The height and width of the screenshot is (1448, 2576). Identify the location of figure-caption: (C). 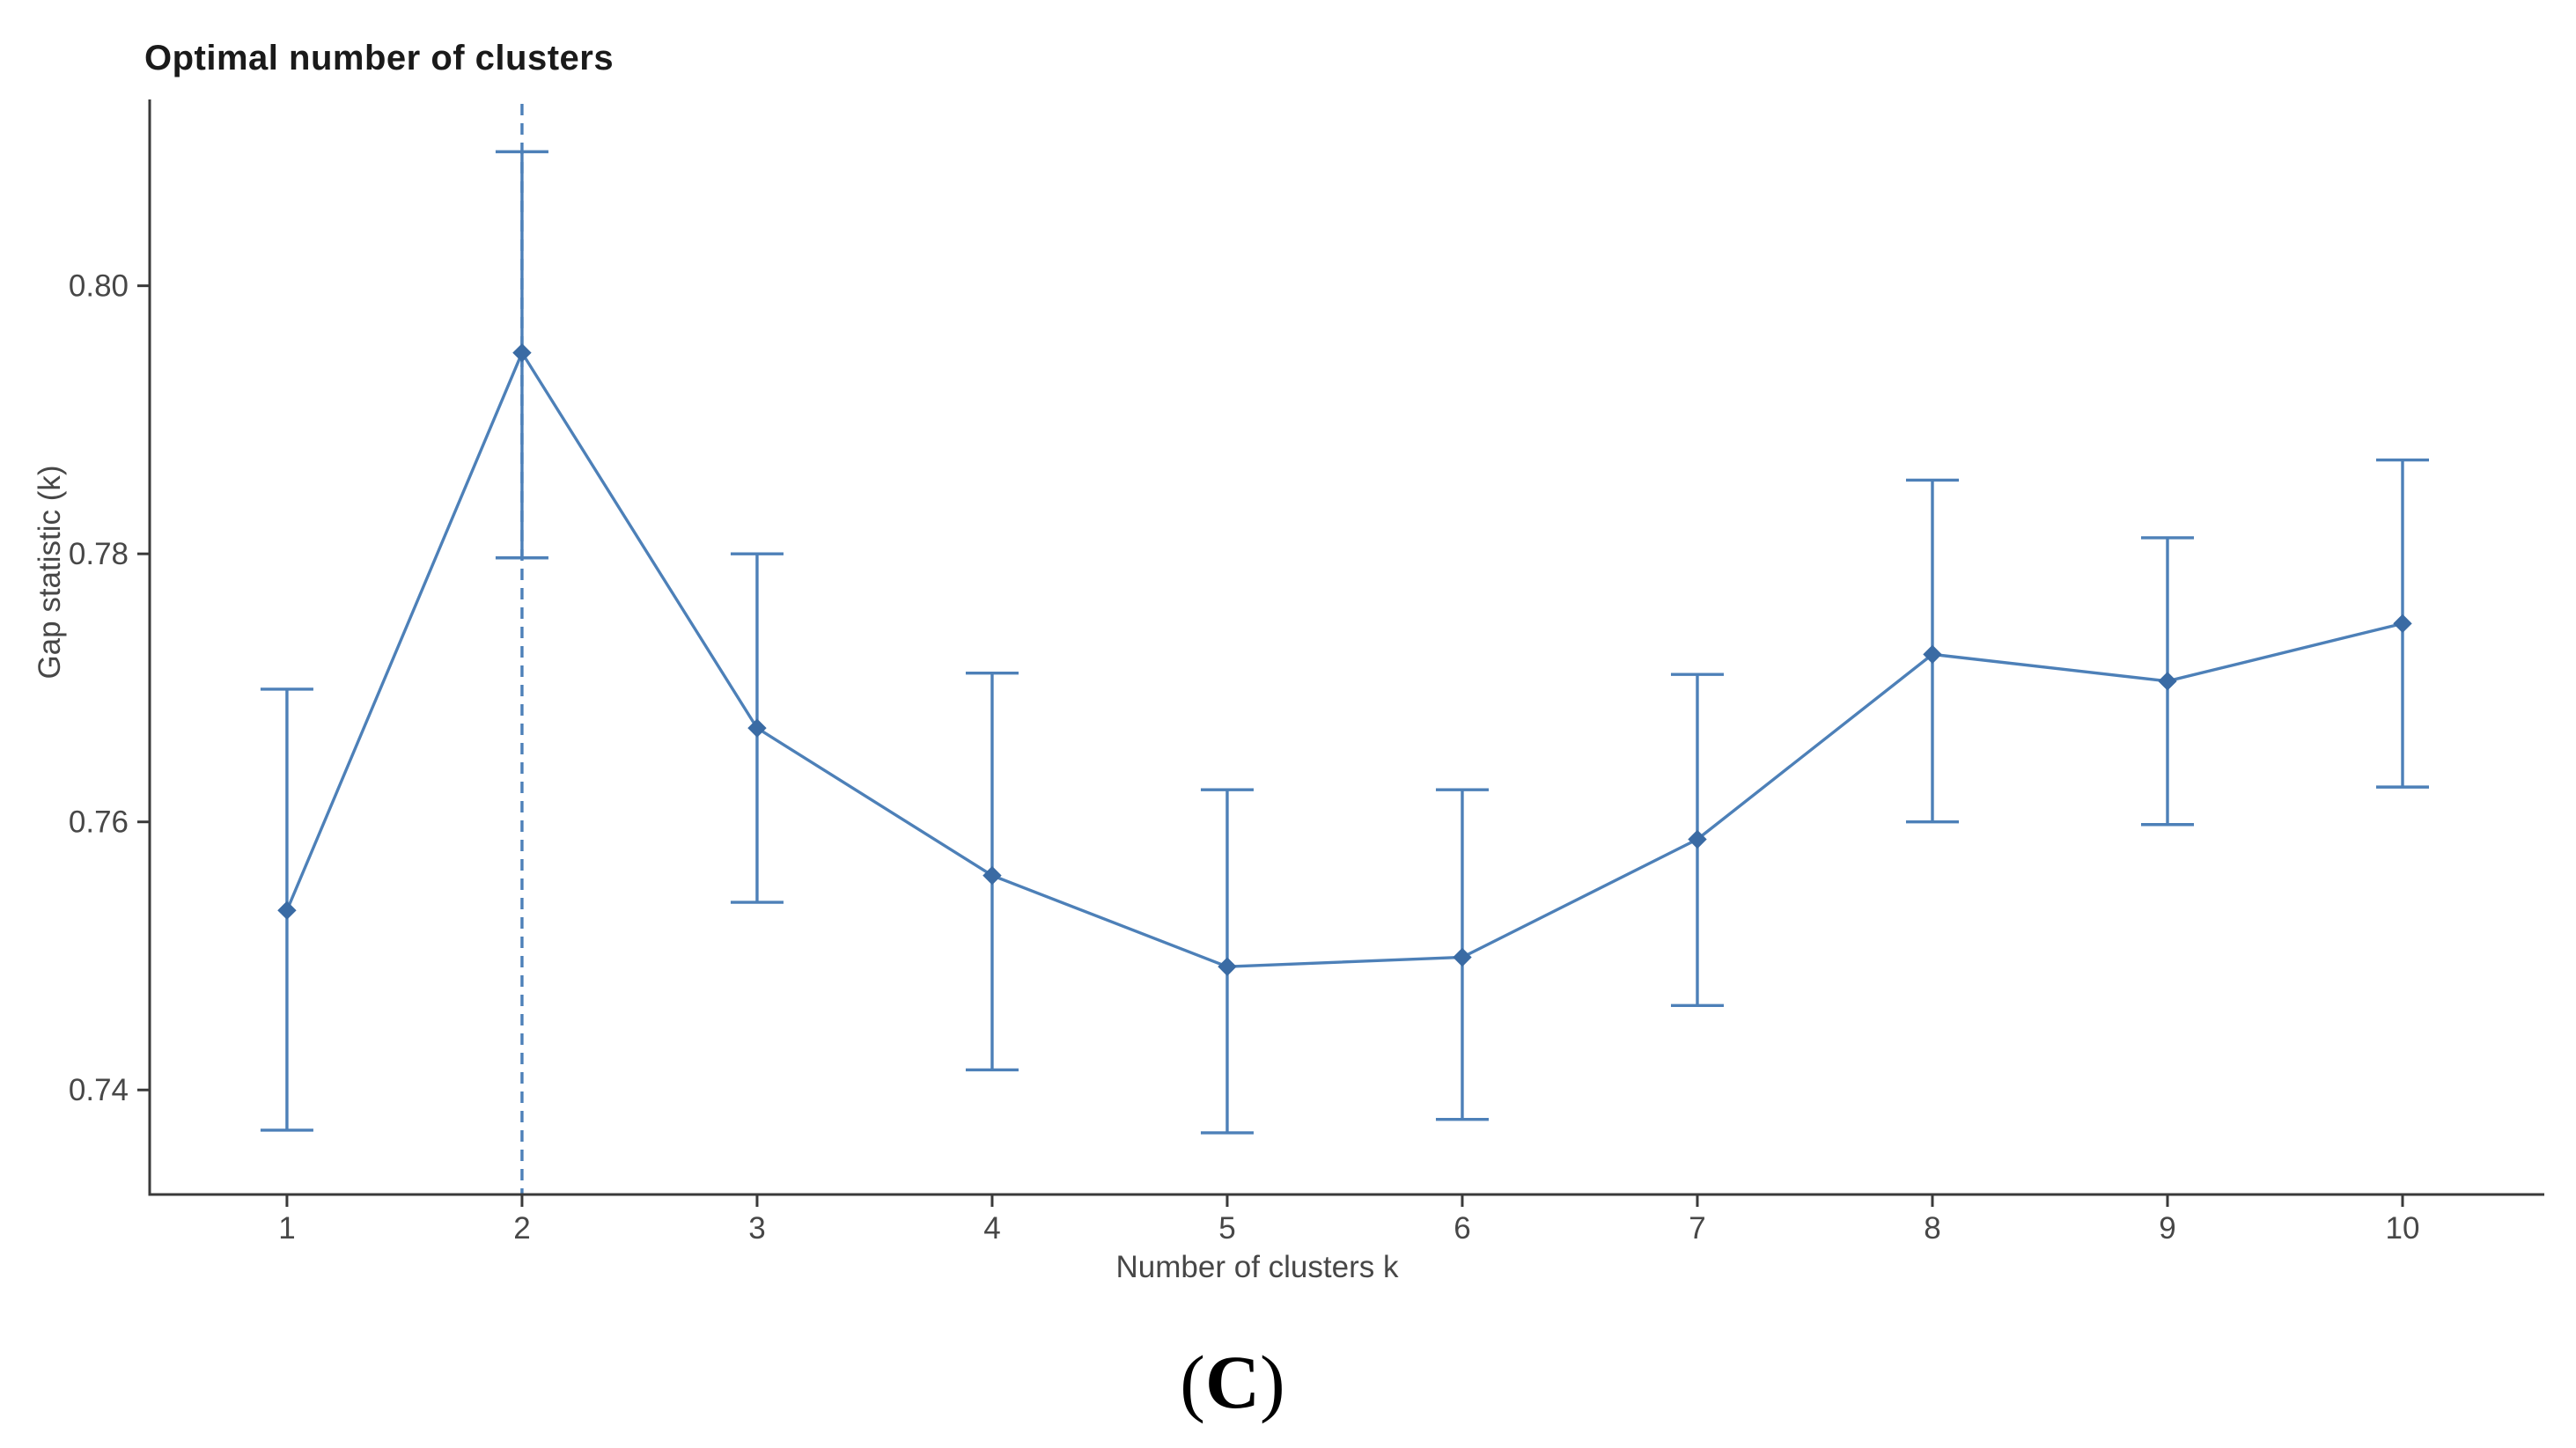
(1232, 1382).